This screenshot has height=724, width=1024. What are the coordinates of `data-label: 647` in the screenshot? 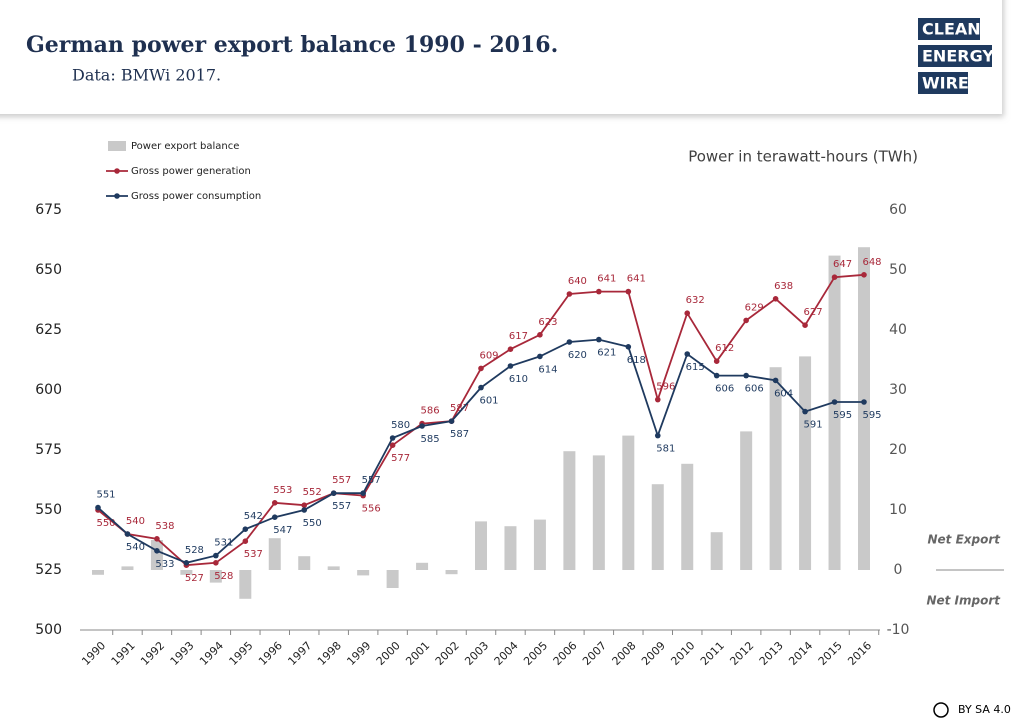 It's located at (842, 264).